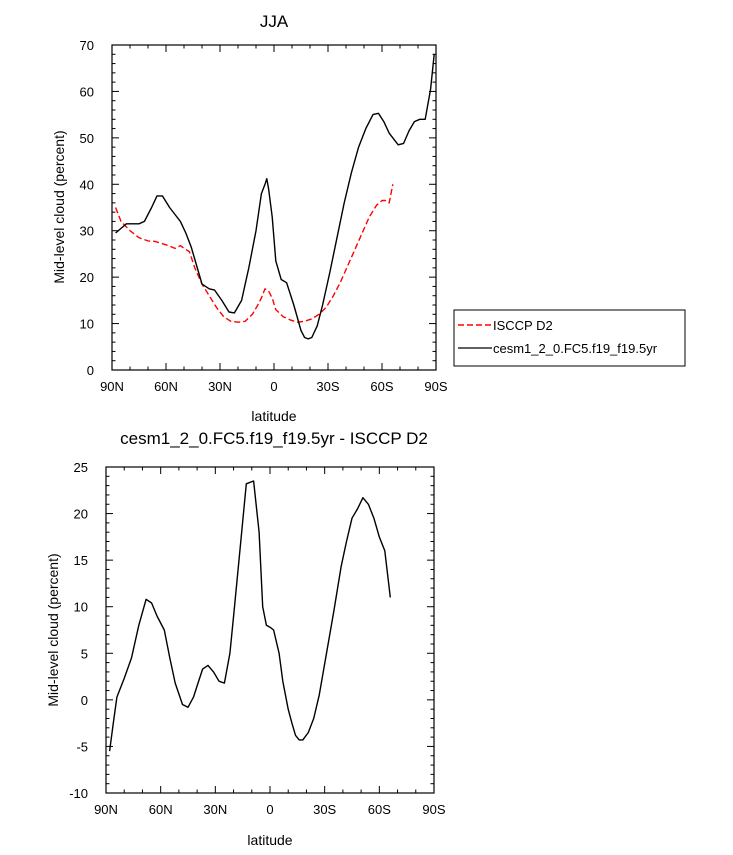 This screenshot has height=855, width=733. I want to click on bottom-x-tick-label: 0, so click(269, 809).